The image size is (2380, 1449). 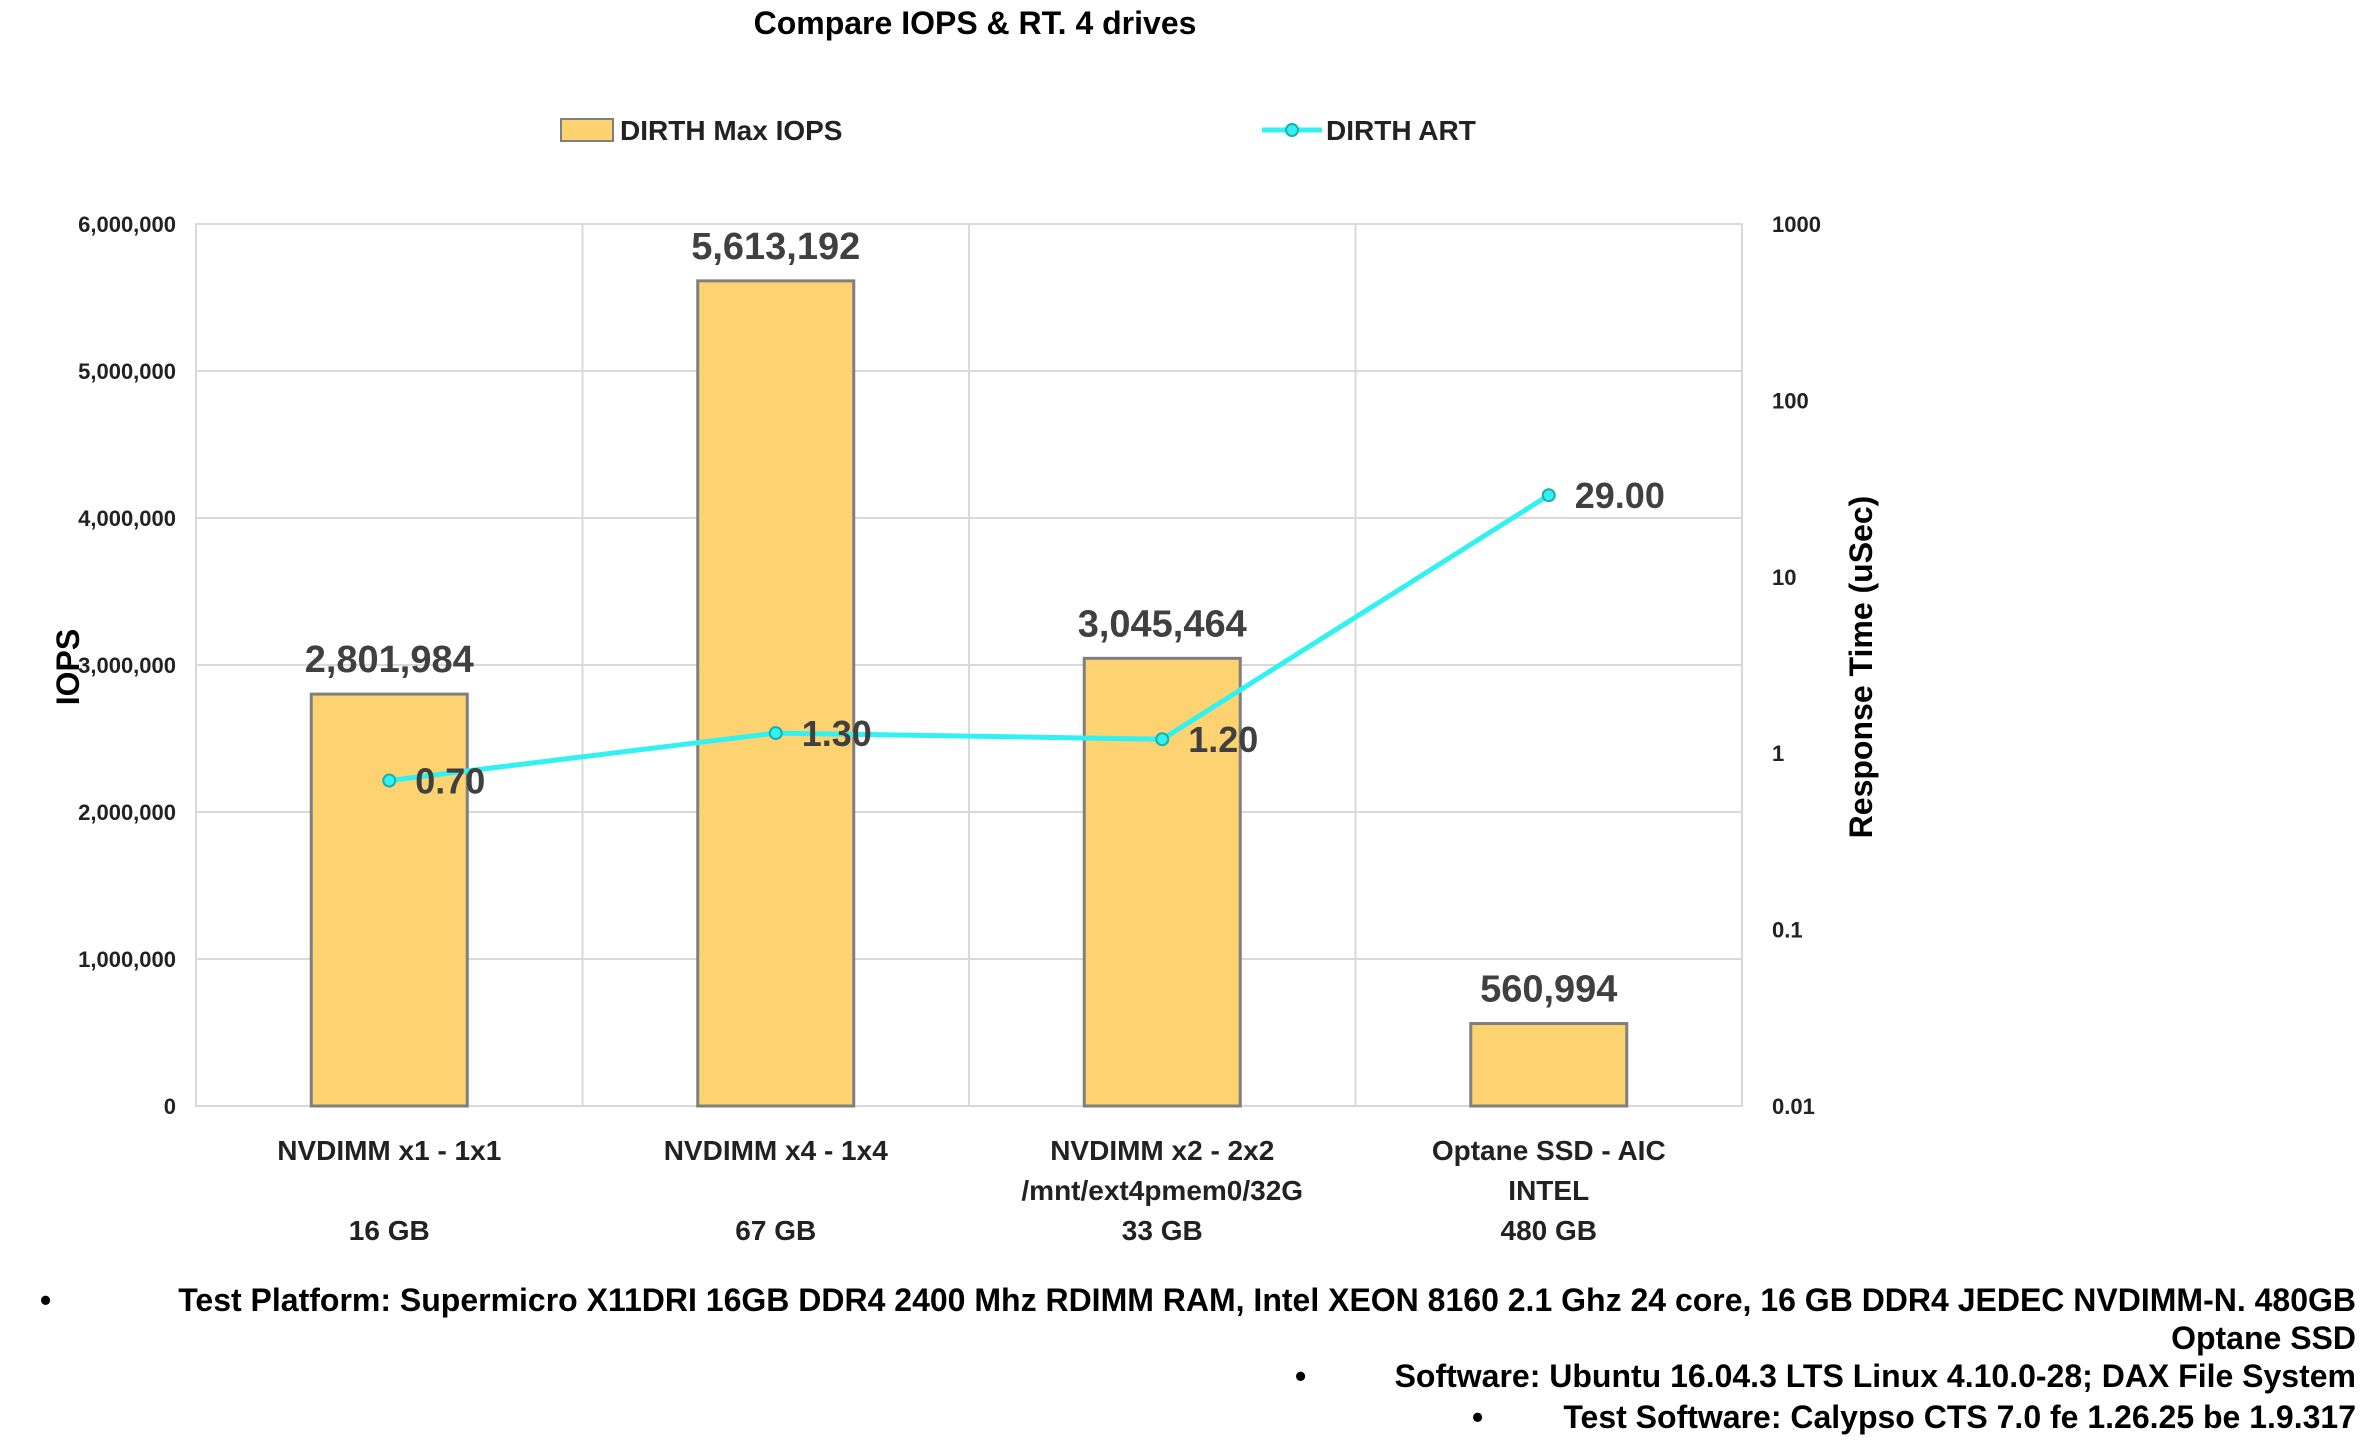 I want to click on bar-data-label: 3,045,464, so click(x=1162, y=624).